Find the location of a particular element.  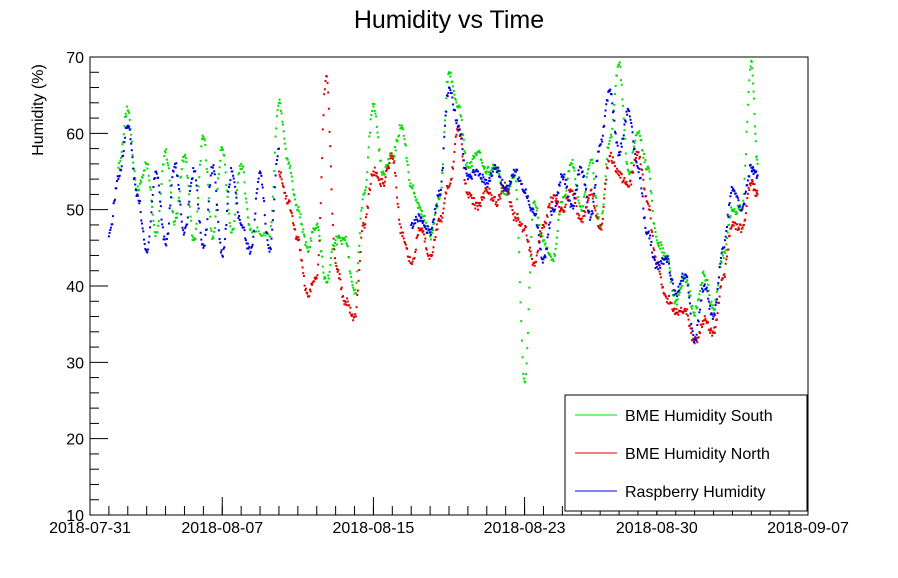

chart-title: Humidity vs Time is located at coordinates (449, 20).